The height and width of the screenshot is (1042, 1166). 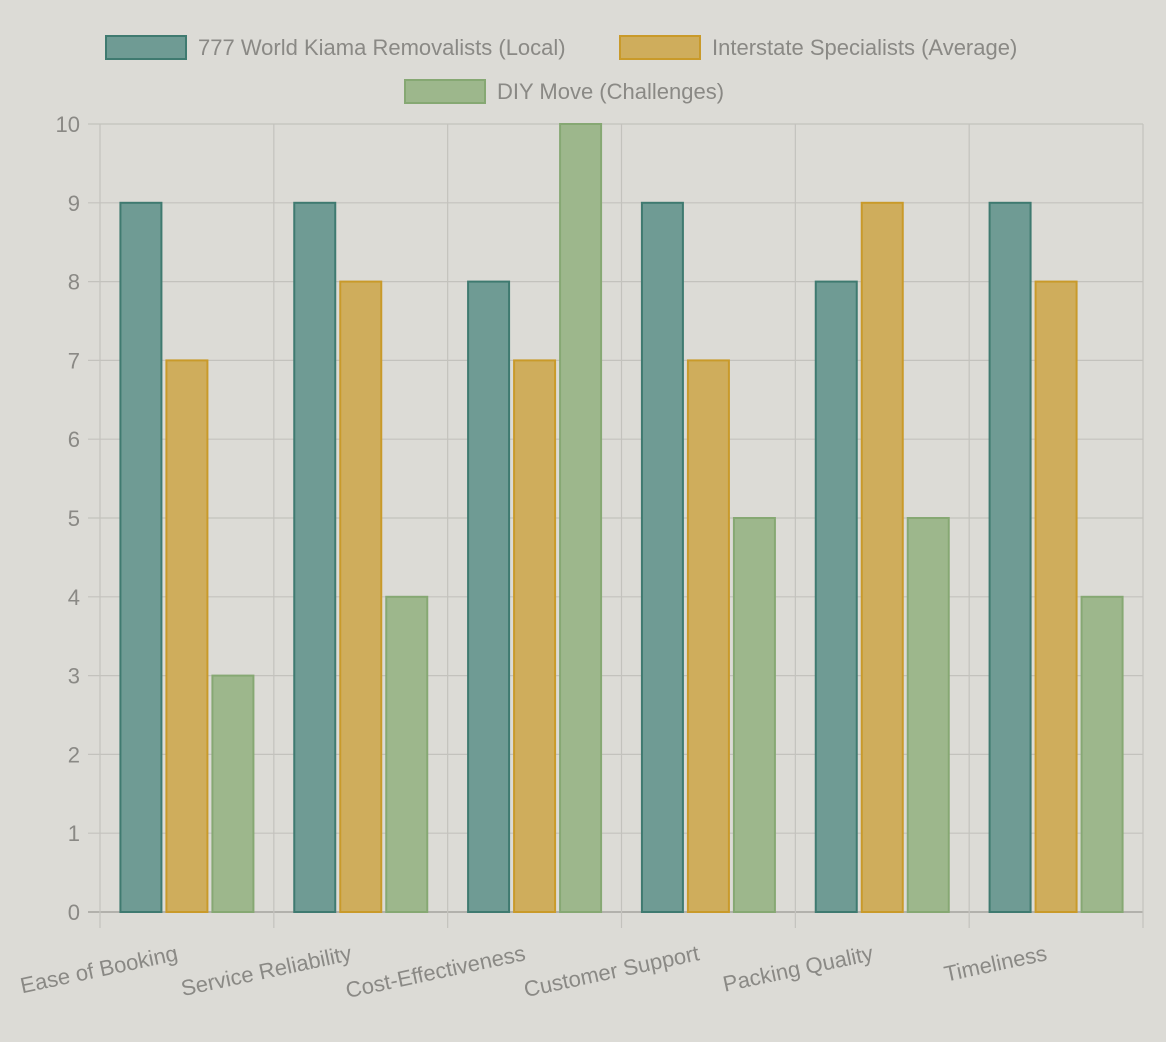 What do you see at coordinates (610, 91) in the screenshot?
I see `legend-label: DIY Move (Challenges)` at bounding box center [610, 91].